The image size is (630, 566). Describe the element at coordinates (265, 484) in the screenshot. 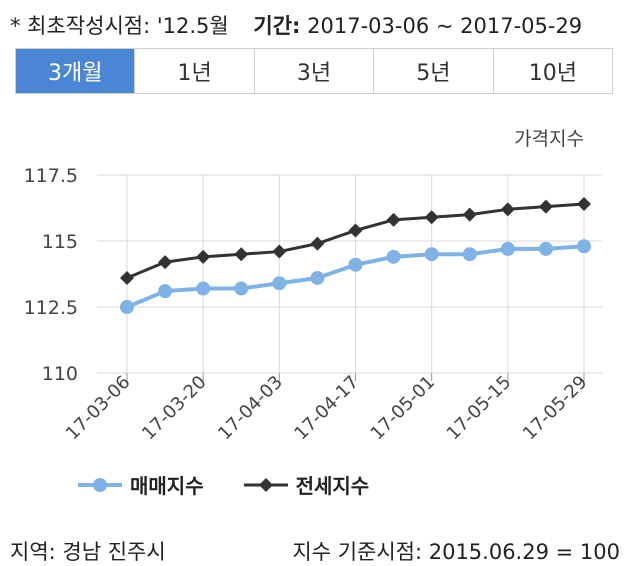

I see `legend-marker-diamond-icon` at that location.